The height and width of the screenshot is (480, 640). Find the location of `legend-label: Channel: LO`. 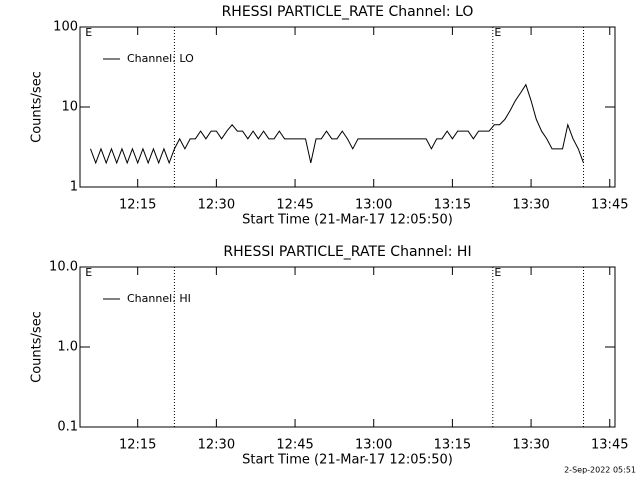

legend-label: Channel: LO is located at coordinates (160, 58).